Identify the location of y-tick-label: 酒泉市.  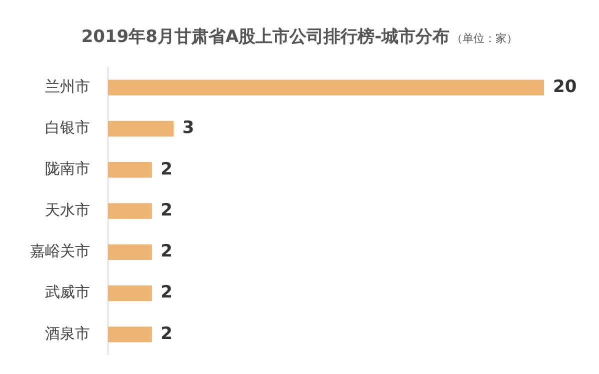
(67, 333).